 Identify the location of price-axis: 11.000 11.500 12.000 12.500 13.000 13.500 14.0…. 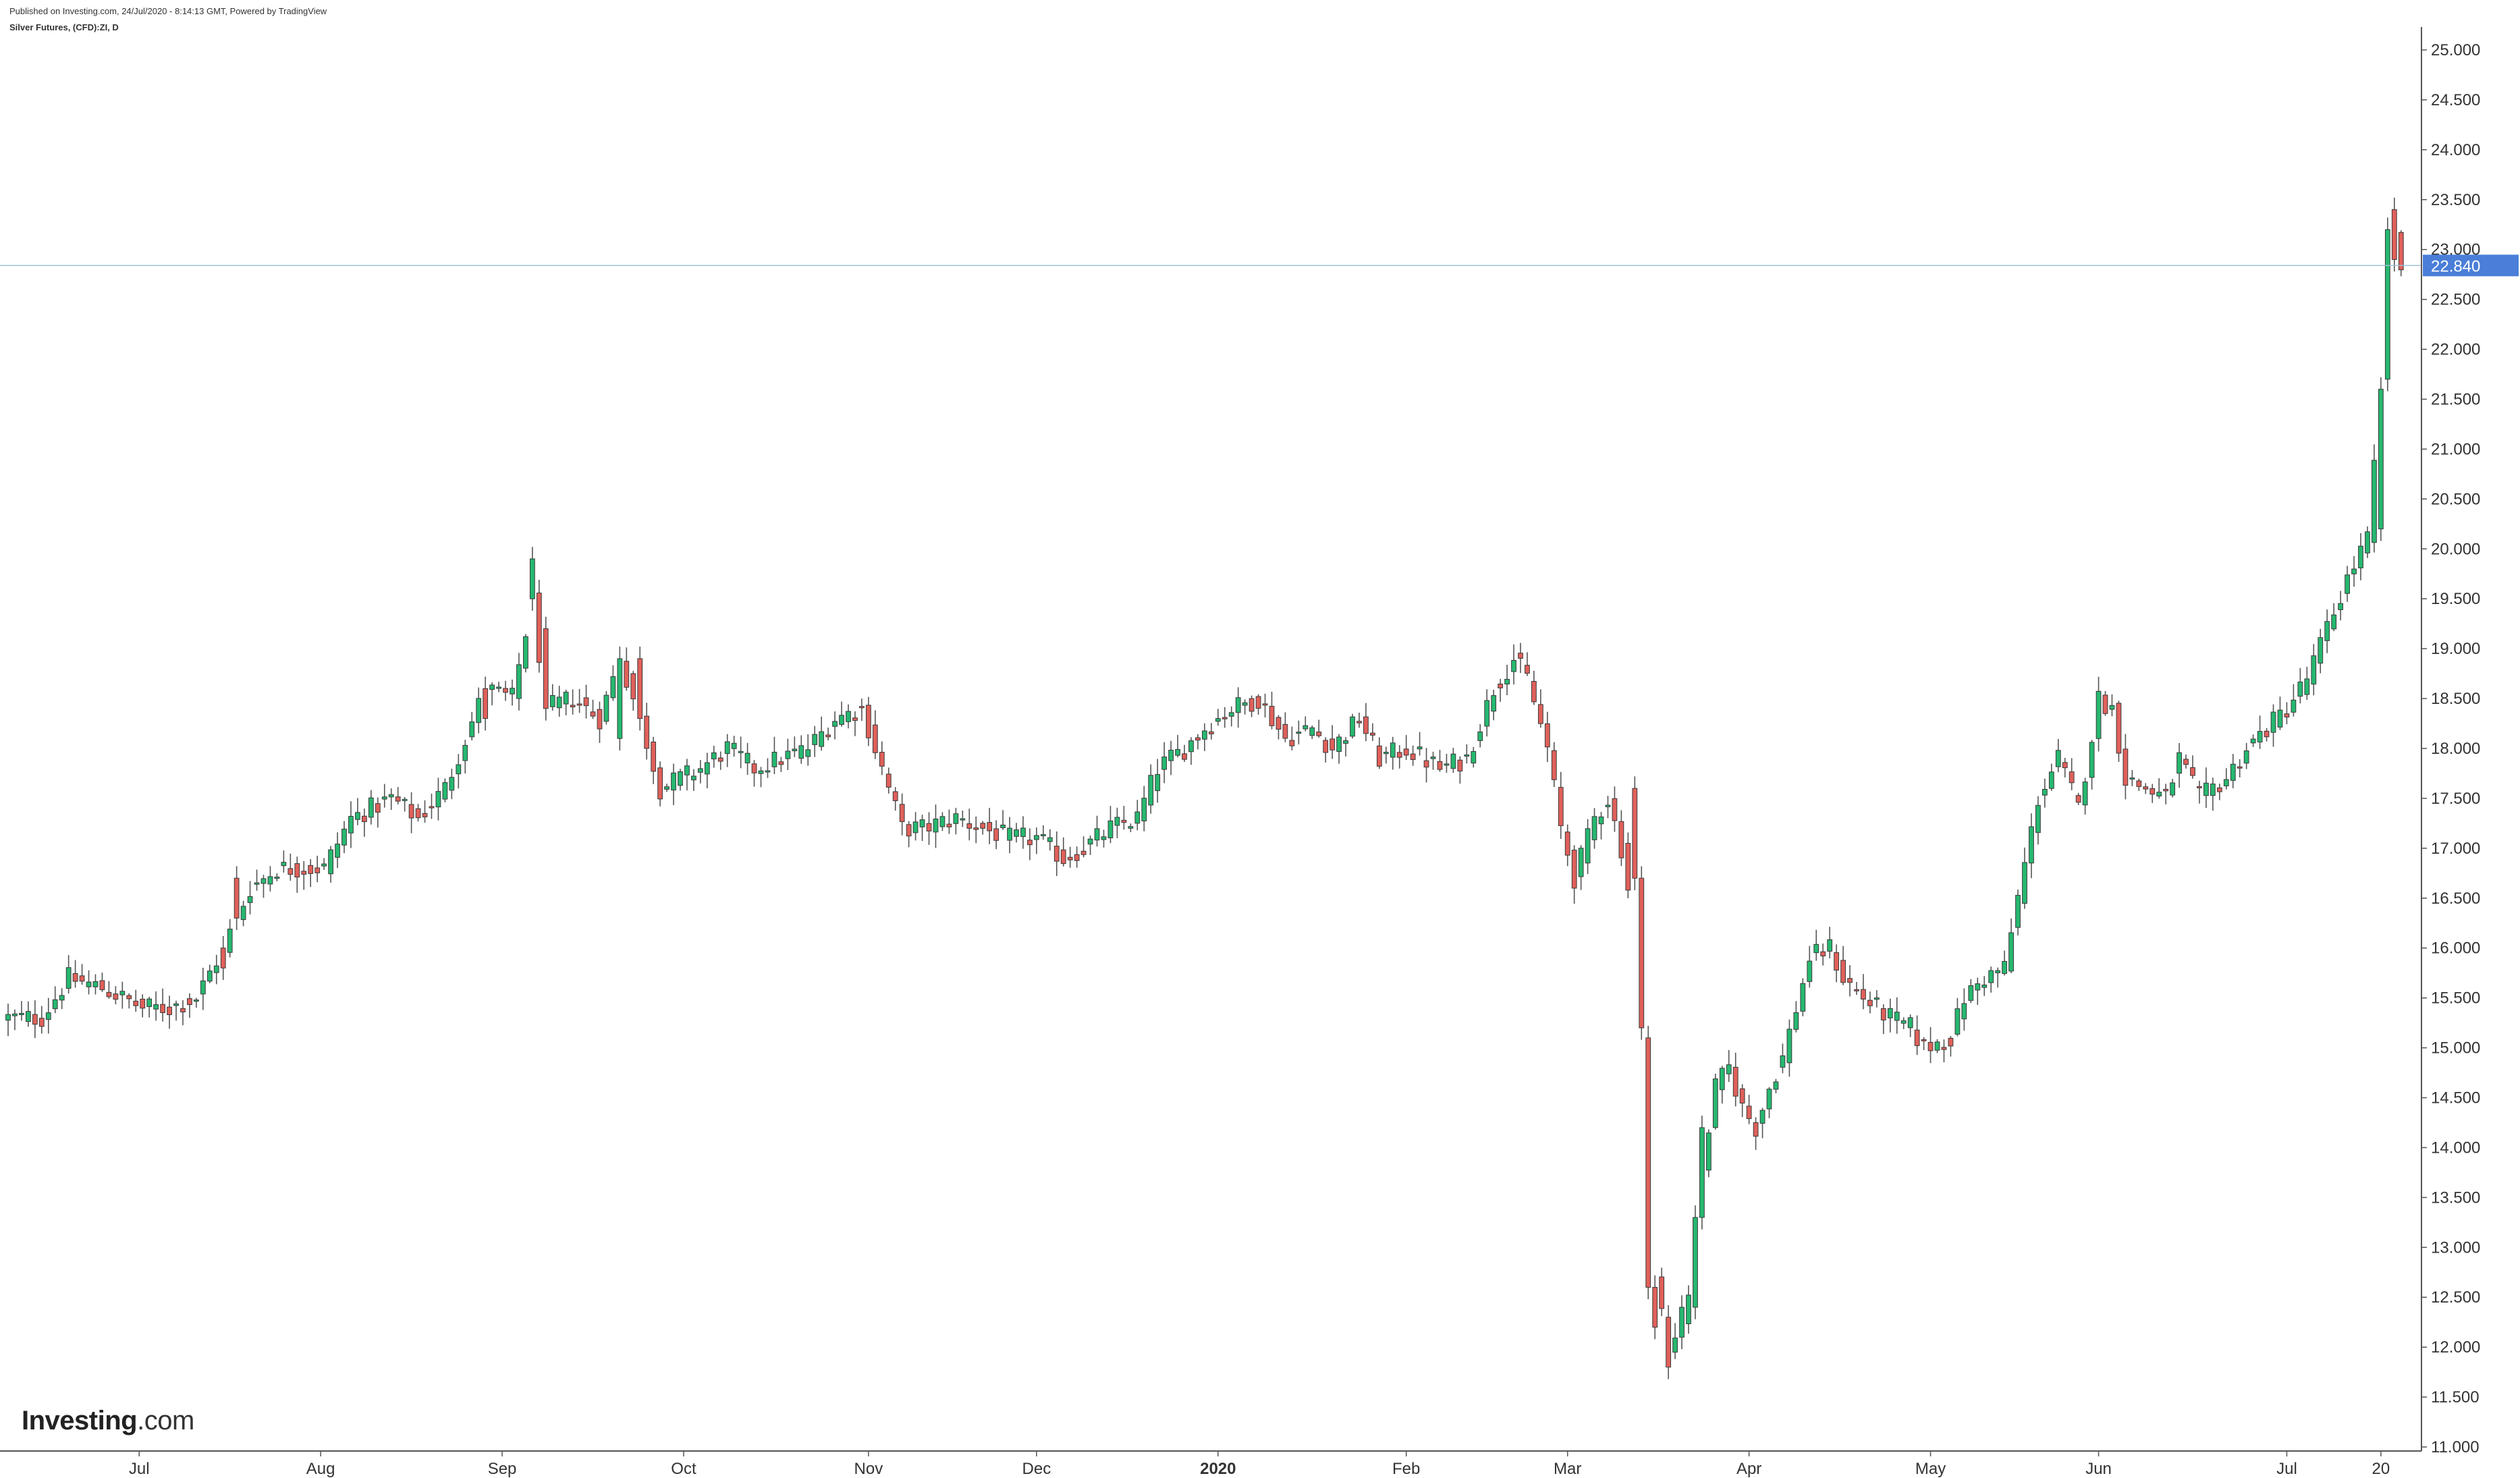
(2470, 742).